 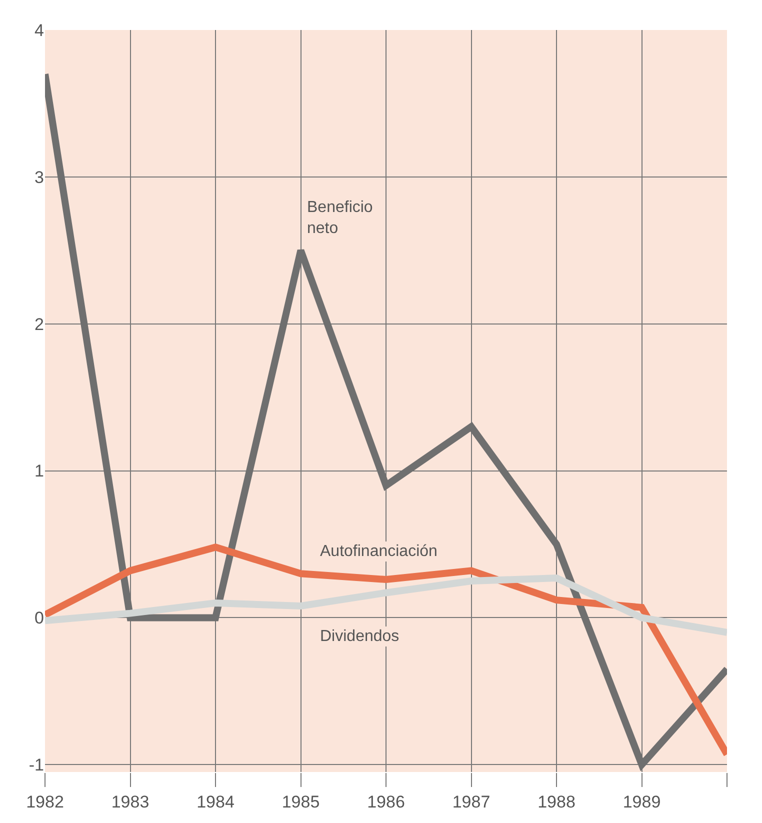 I want to click on y-tick-label: 4, so click(x=39, y=30).